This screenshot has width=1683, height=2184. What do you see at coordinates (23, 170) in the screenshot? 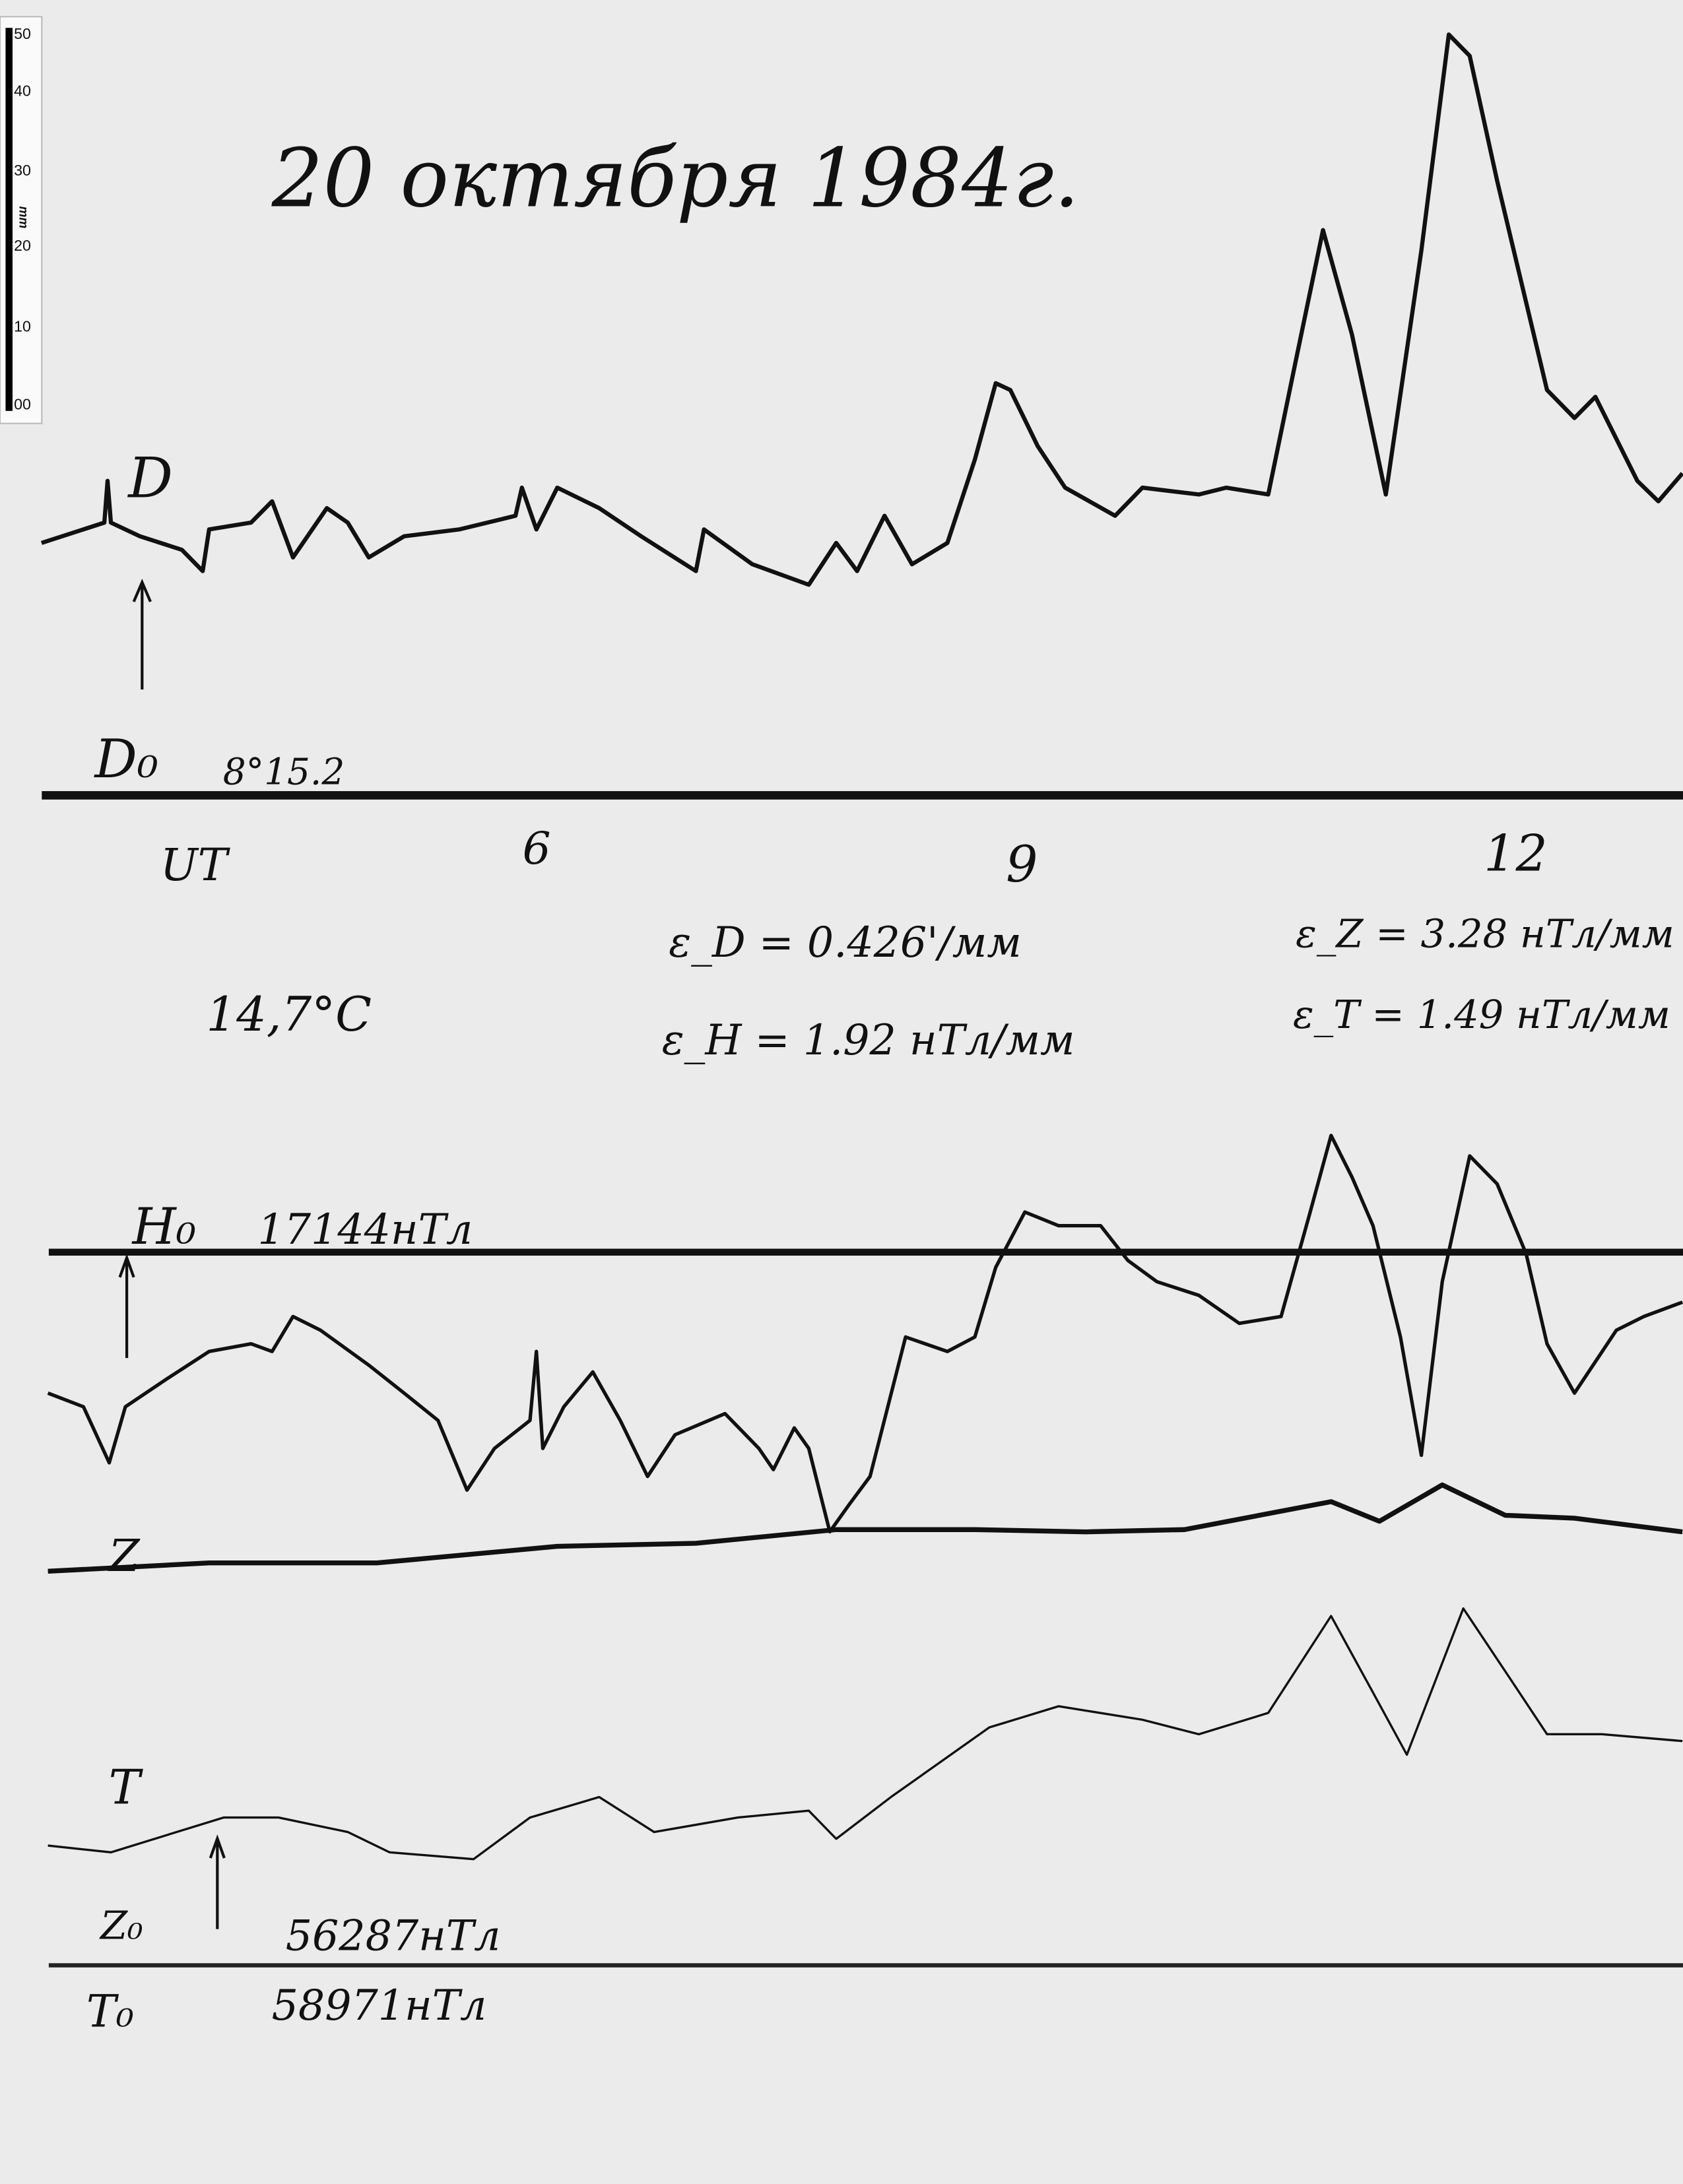
I see `scale-tick-30: 30` at bounding box center [23, 170].